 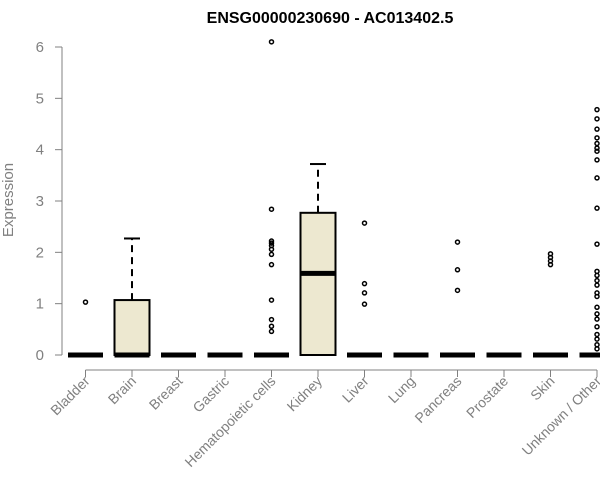 I want to click on y-axis: 0 1 2 3 4 5 6, so click(x=49, y=201).